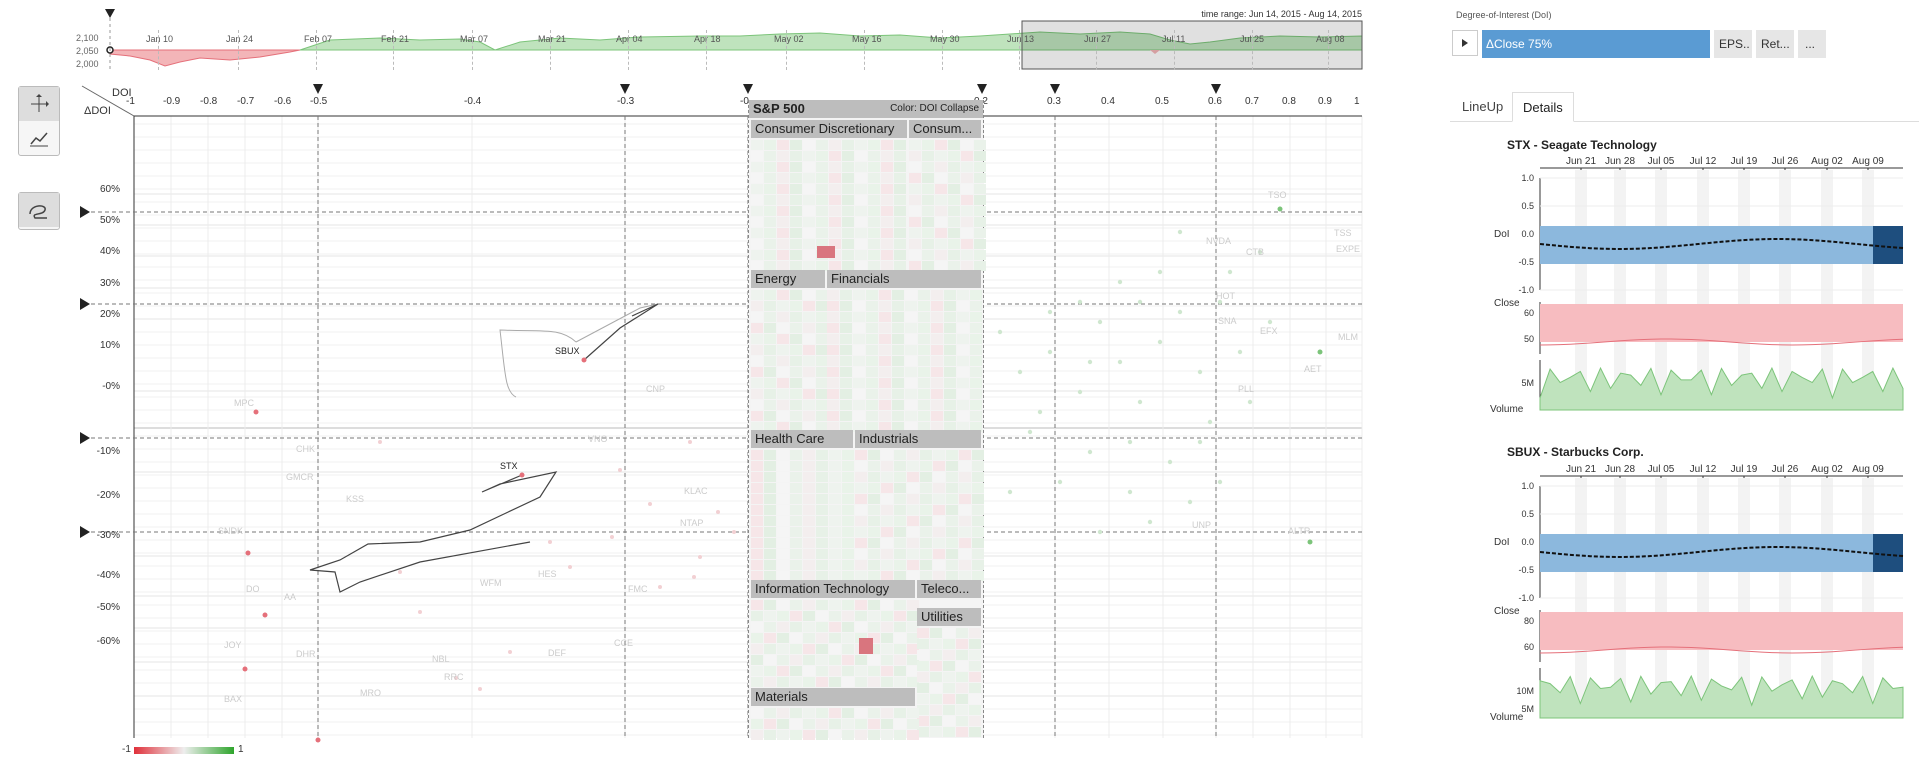  Describe the element at coordinates (39, 210) in the screenshot. I see `trail-button` at that location.